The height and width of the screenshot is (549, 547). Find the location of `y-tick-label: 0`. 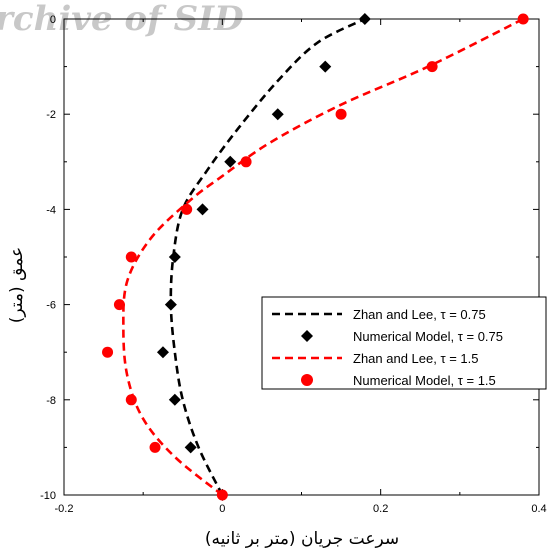

y-tick-label: 0 is located at coordinates (53, 20).